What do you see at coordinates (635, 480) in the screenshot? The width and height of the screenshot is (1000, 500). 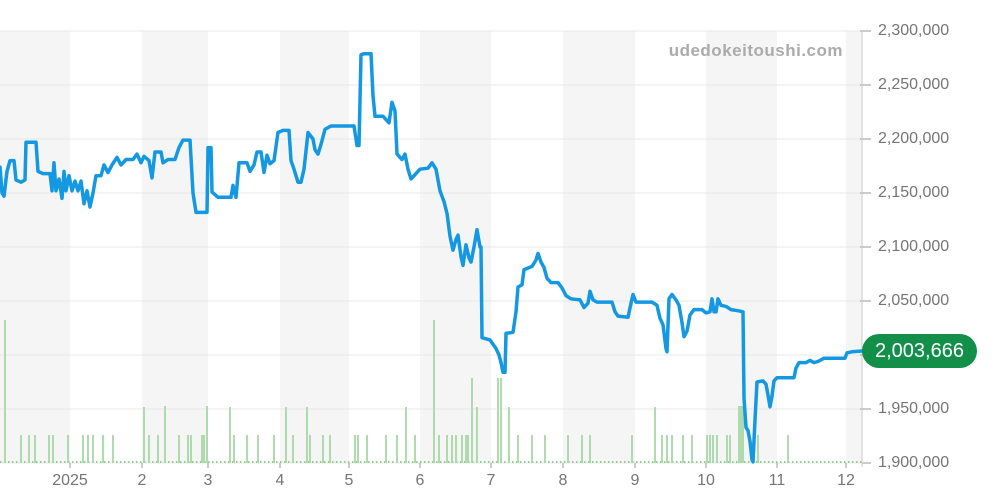 I see `x-axis-label: 9` at bounding box center [635, 480].